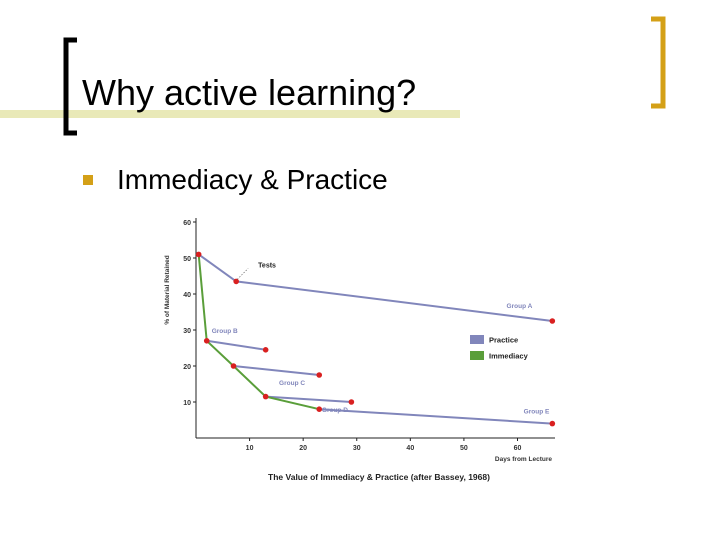  What do you see at coordinates (518, 448) in the screenshot?
I see `x-tick-label: 60` at bounding box center [518, 448].